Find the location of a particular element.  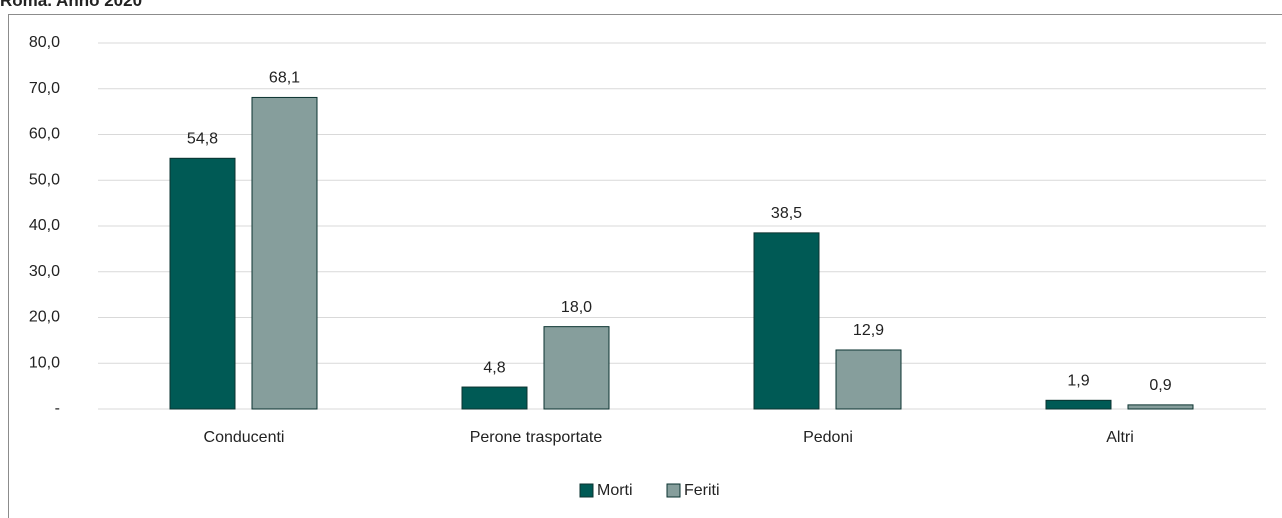

y-tick-label: 70,0 is located at coordinates (44, 88).